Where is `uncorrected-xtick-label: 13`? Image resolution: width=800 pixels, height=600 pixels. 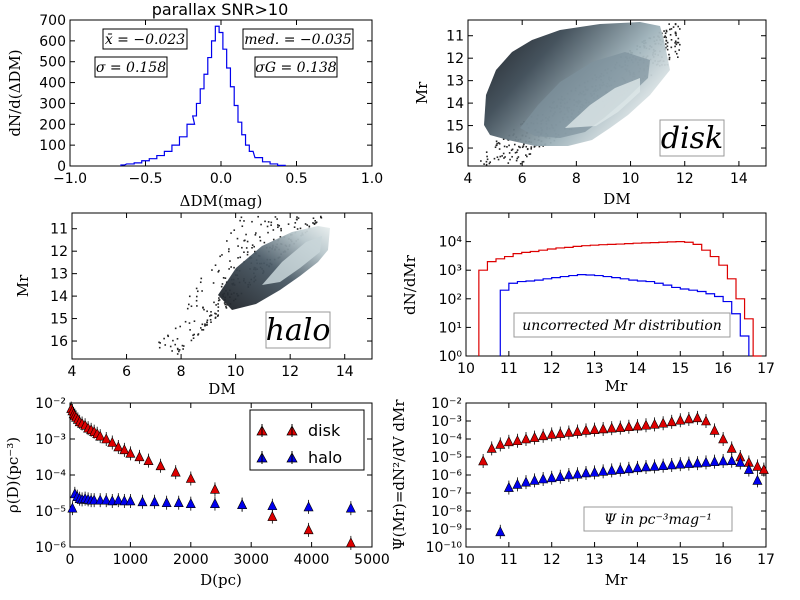 uncorrected-xtick-label: 13 is located at coordinates (595, 369).